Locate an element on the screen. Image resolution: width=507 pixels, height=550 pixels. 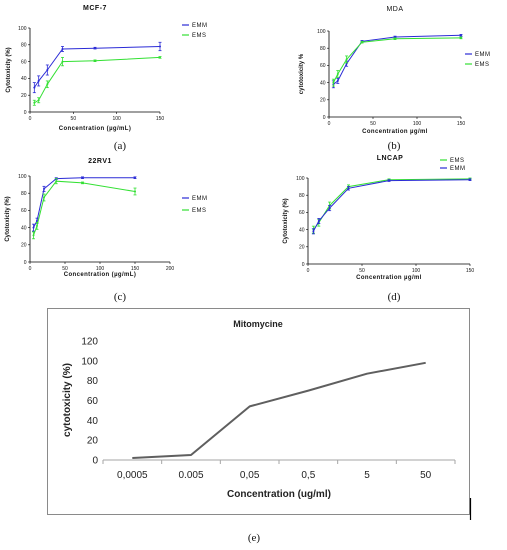
panel-caption: (b) is located at coordinates (394, 146).